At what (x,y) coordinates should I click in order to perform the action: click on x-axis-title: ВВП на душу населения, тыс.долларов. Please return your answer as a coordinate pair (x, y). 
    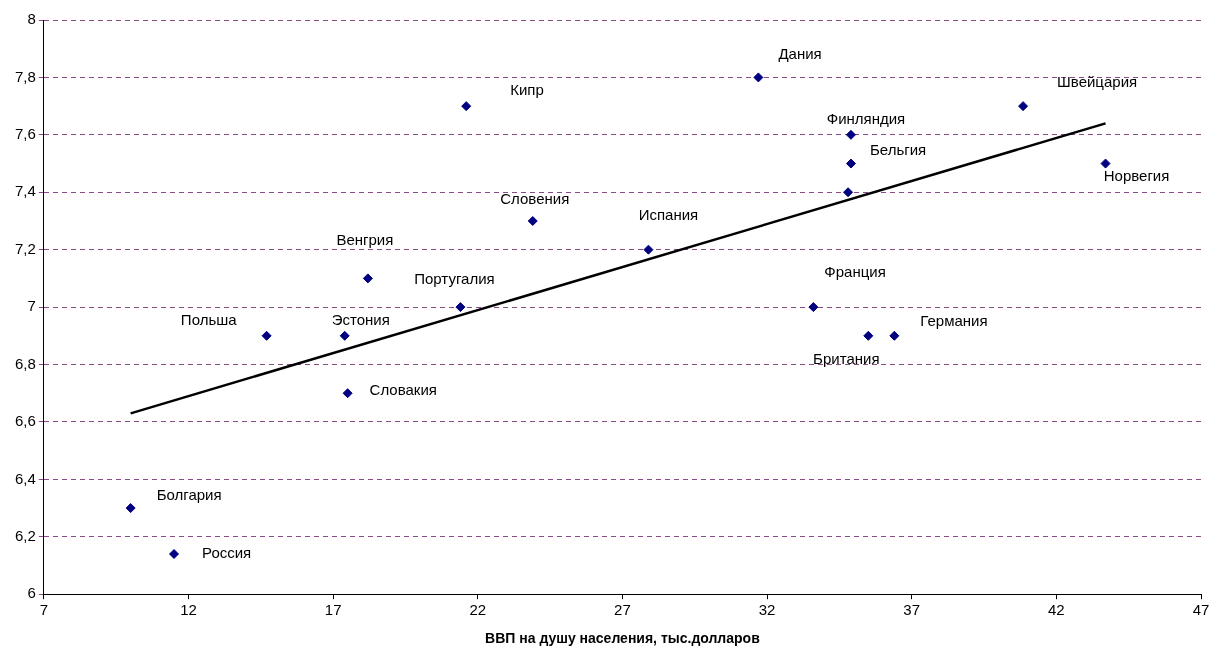
    Looking at the image, I should click on (623, 638).